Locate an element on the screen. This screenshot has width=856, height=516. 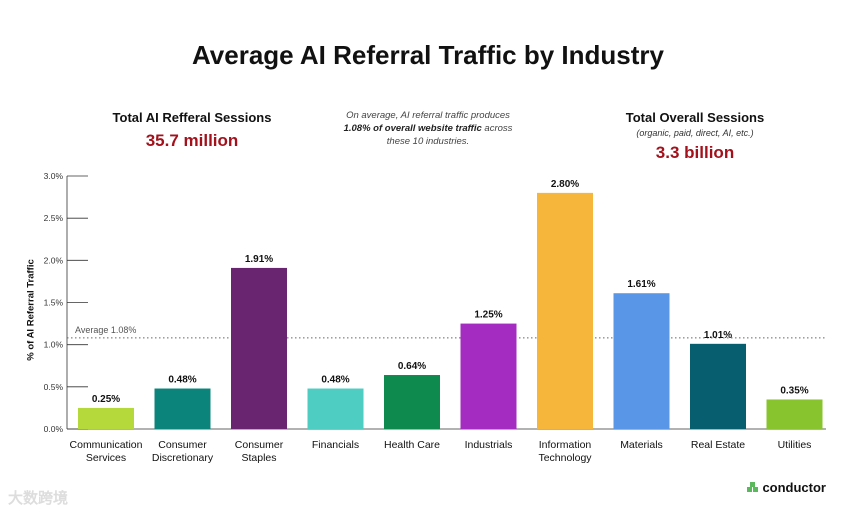
x-category-label: Discretionary is located at coordinates (183, 458).